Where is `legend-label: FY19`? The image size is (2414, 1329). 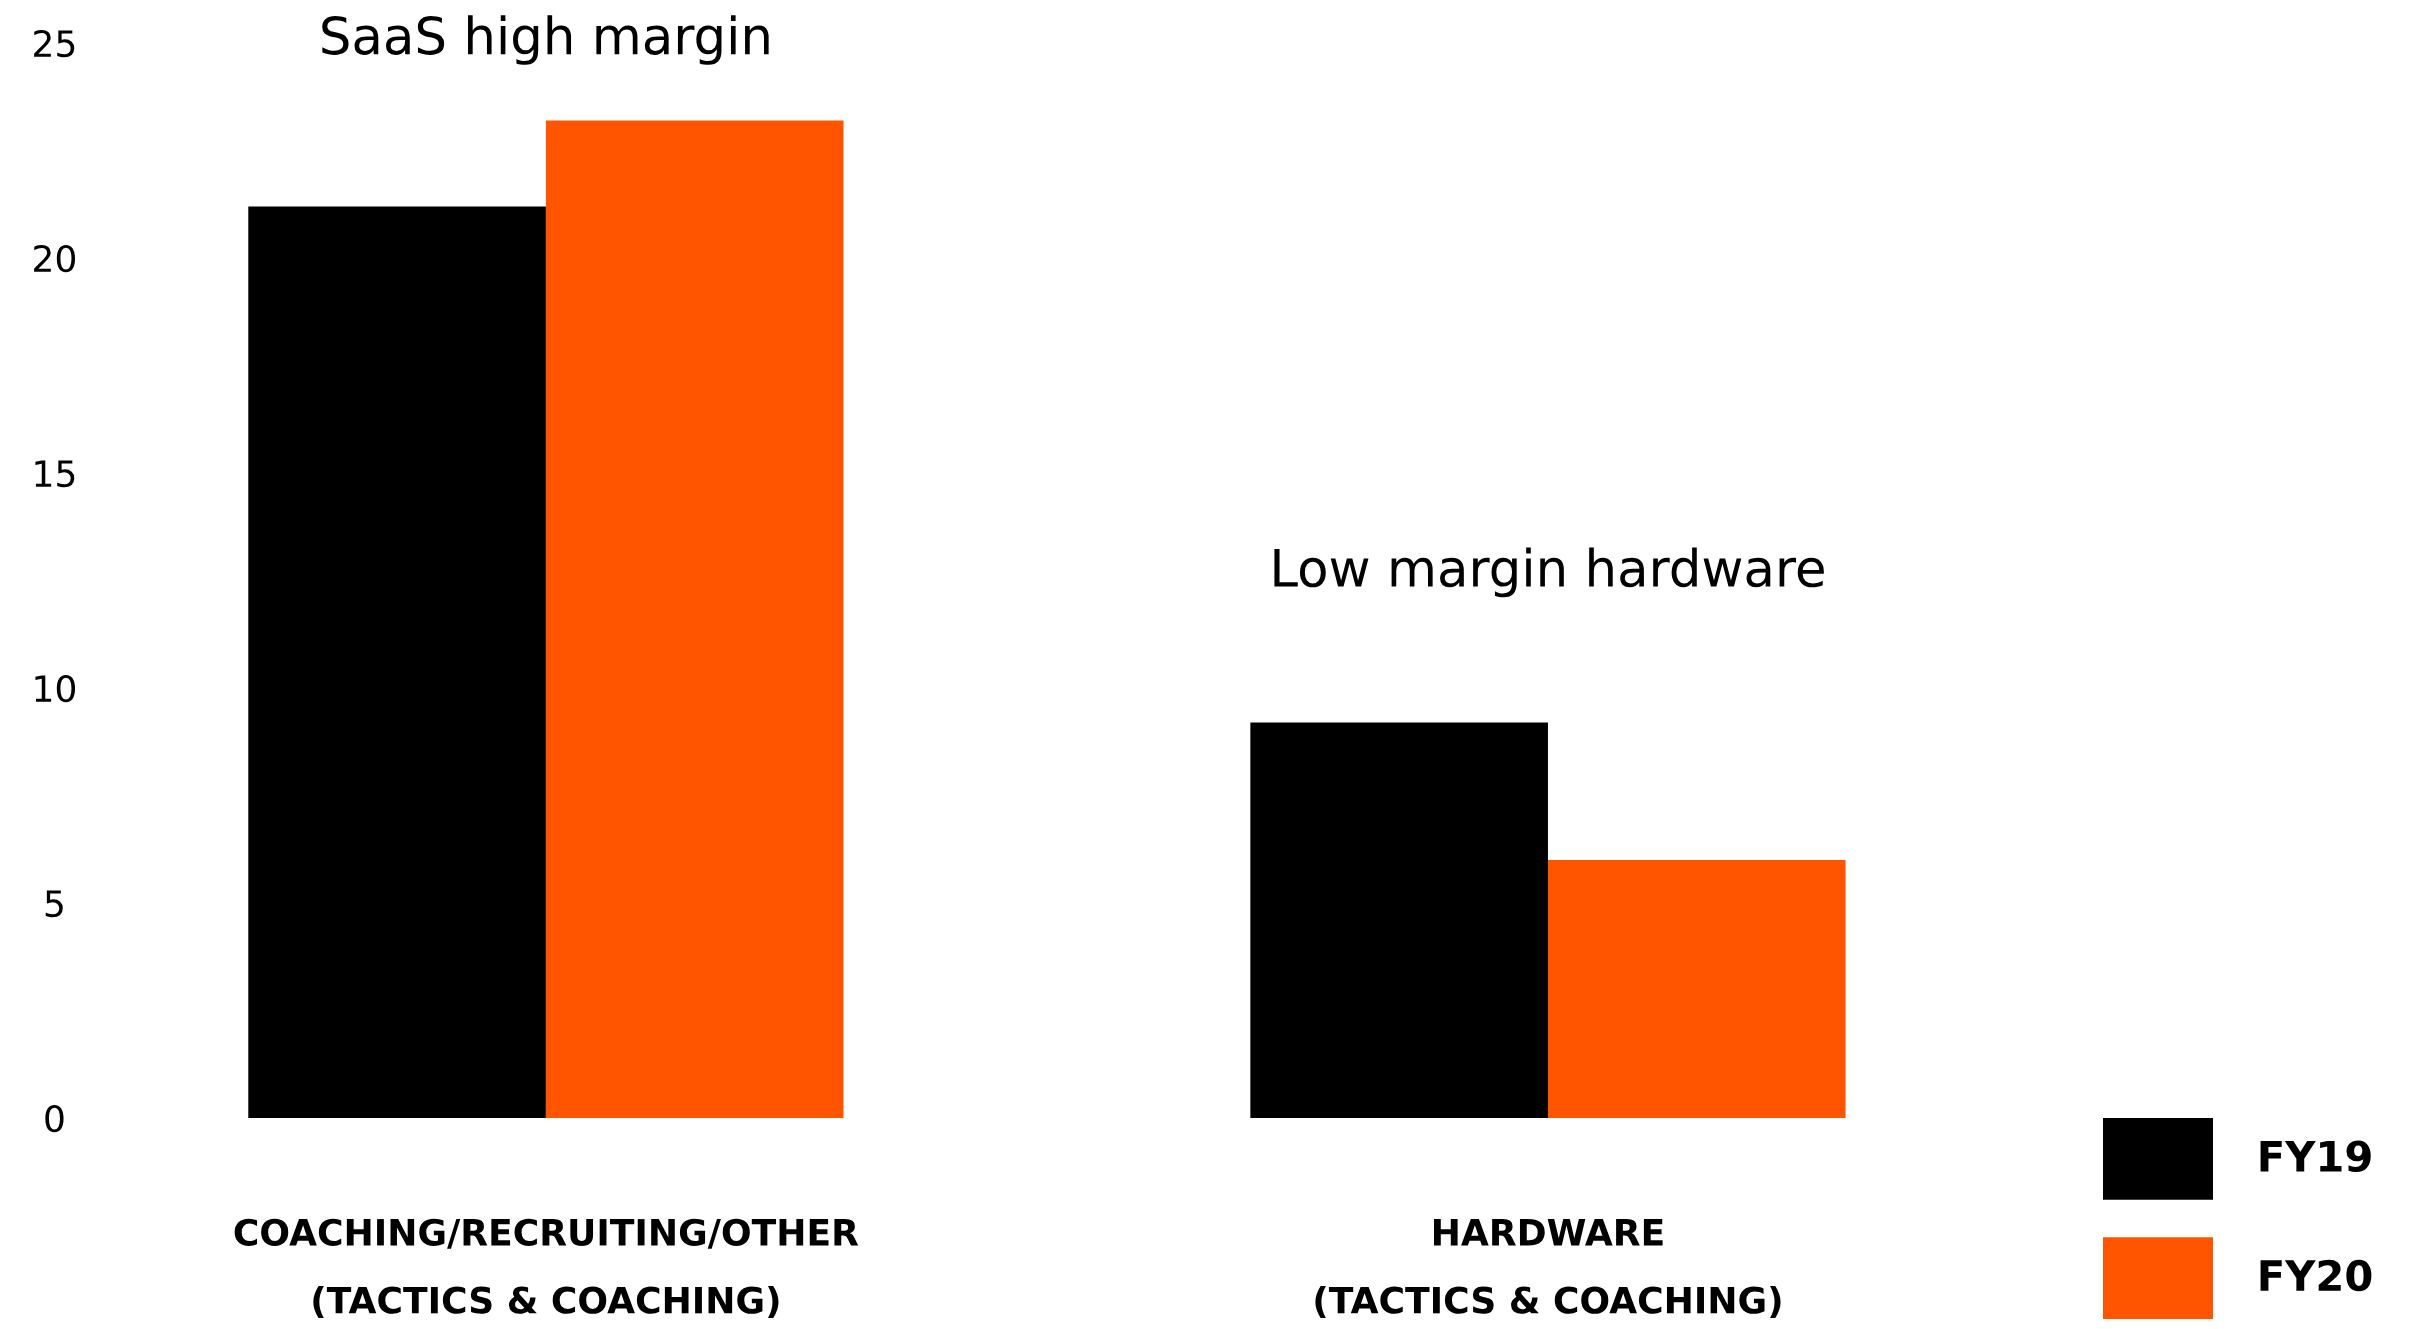
legend-label: FY19 is located at coordinates (2315, 1156).